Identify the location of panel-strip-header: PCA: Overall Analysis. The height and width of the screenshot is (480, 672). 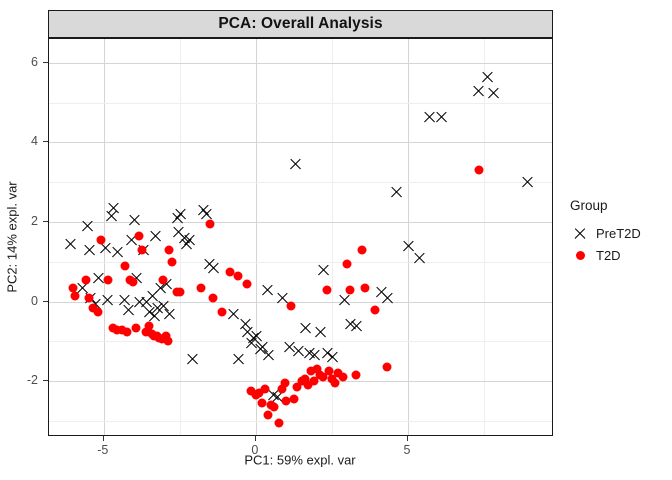
(300, 24).